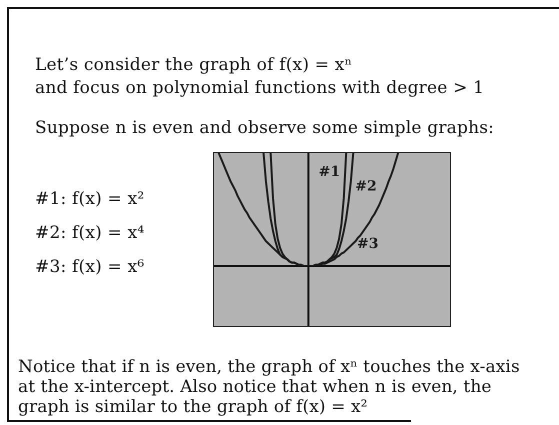 This screenshot has height=425, width=559. Describe the element at coordinates (264, 128) in the screenshot. I see `text: Suppose n is even and observe some simple graphs:` at that location.